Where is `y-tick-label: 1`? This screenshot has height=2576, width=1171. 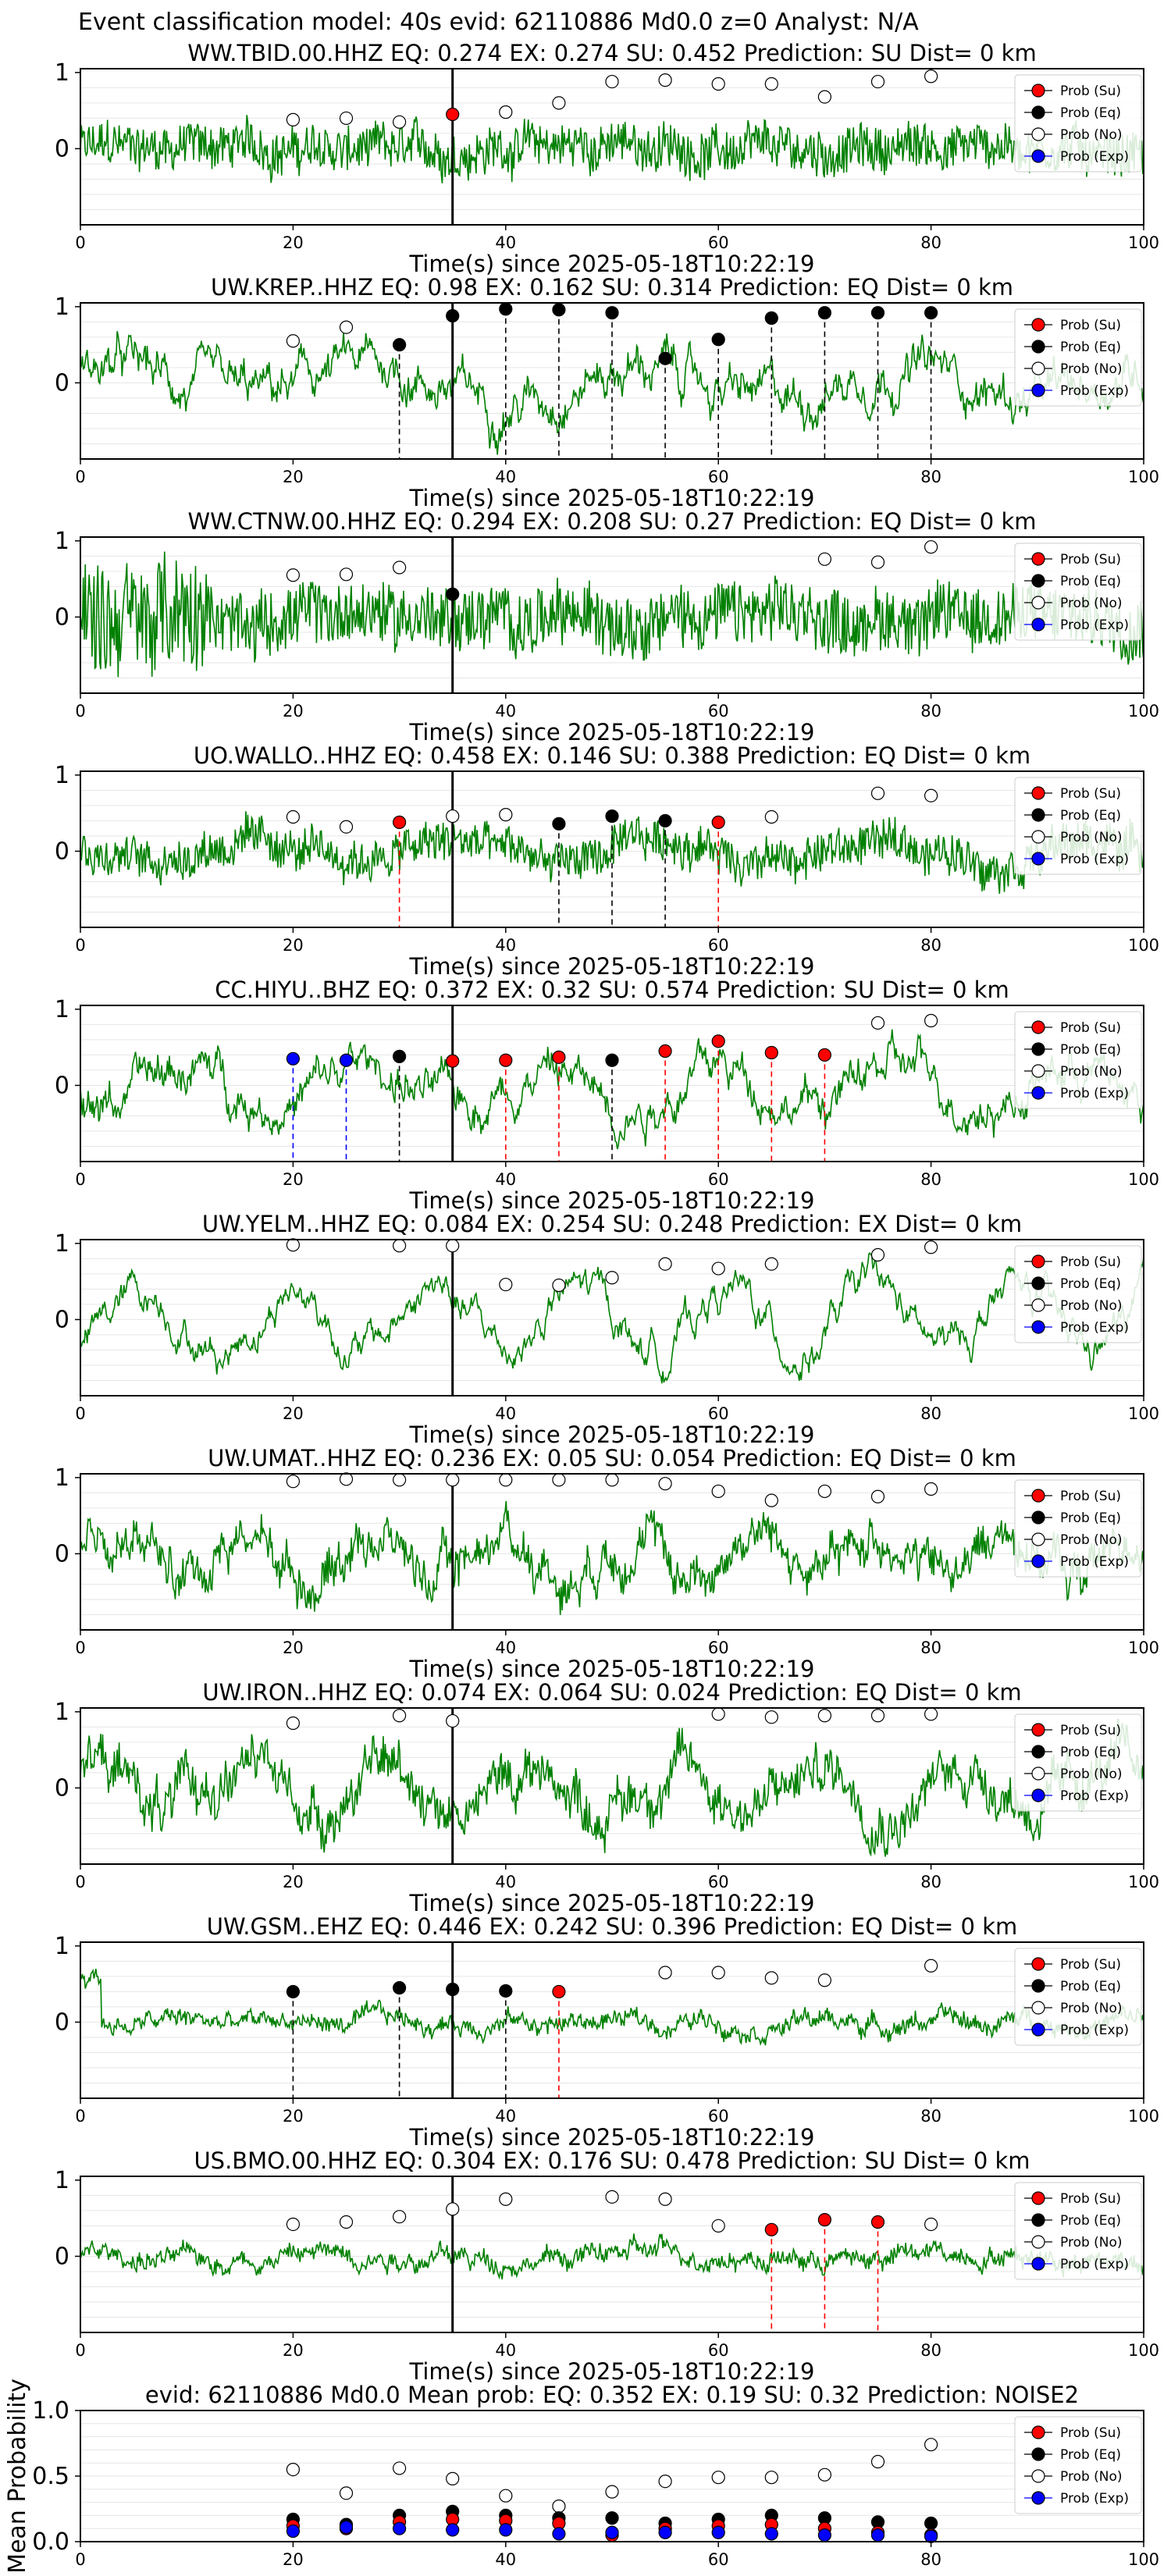
y-tick-label: 1 is located at coordinates (62, 1946).